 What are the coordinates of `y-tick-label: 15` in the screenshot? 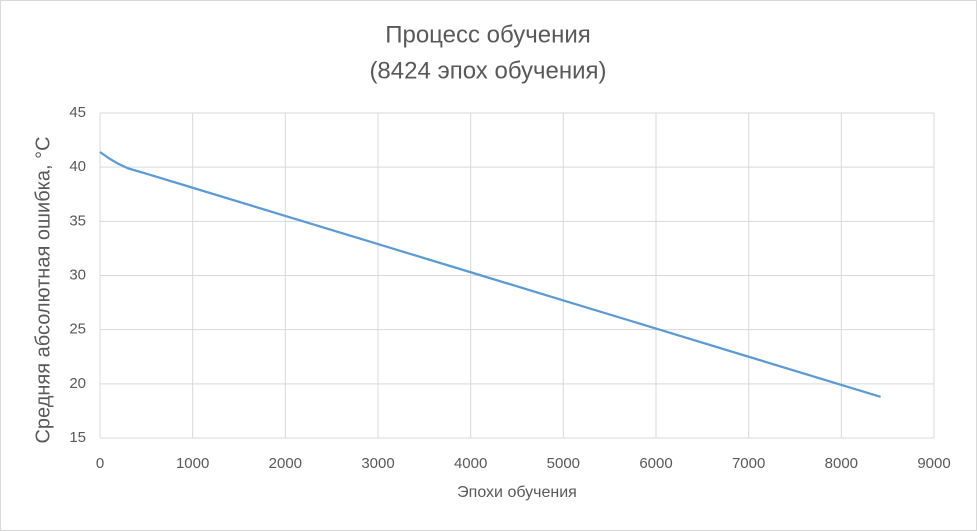 It's located at (77, 437).